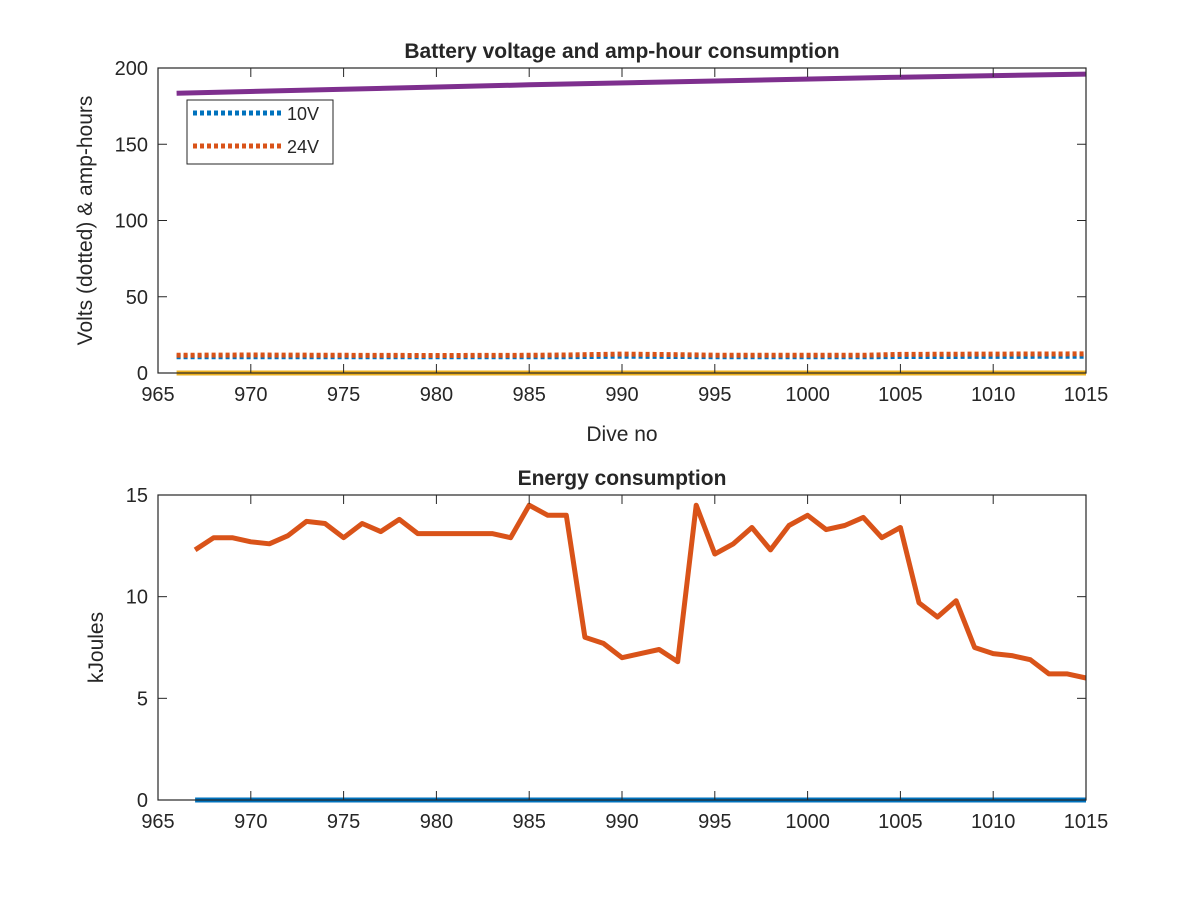 The height and width of the screenshot is (905, 1200). Describe the element at coordinates (131, 222) in the screenshot. I see `y-tick-label: 100` at that location.